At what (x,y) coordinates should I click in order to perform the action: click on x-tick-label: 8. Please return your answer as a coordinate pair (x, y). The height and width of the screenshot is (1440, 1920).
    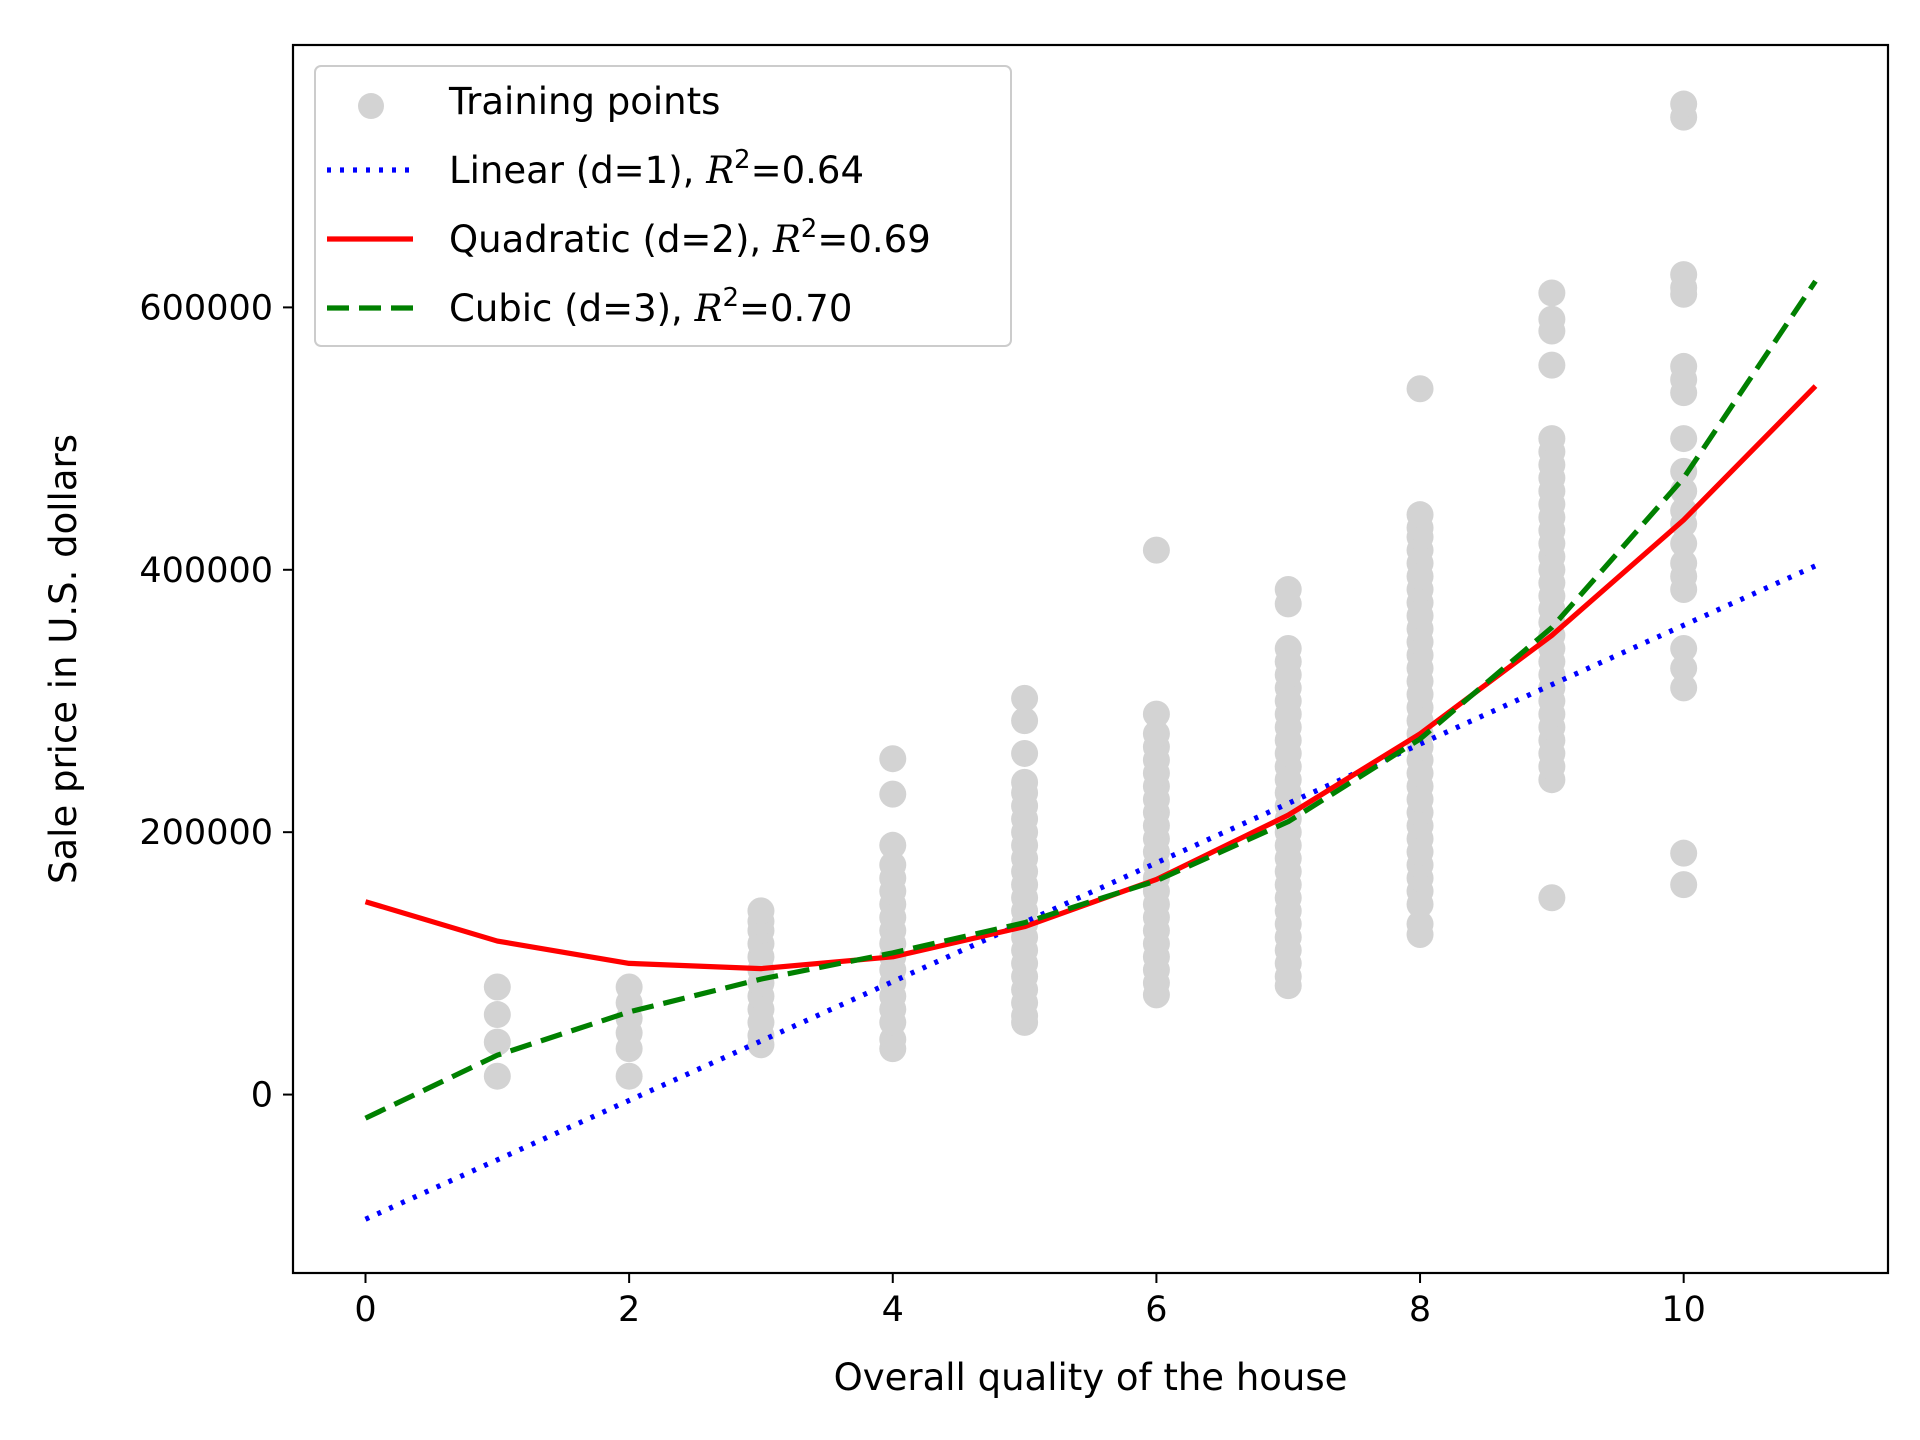
    Looking at the image, I should click on (1420, 1310).